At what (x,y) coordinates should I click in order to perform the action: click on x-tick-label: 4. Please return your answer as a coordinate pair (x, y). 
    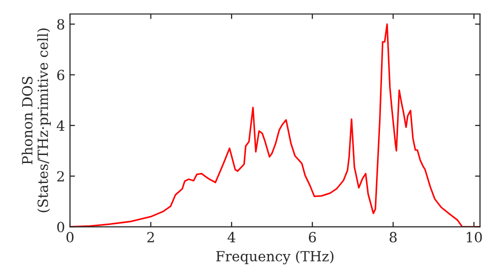
    Looking at the image, I should click on (232, 237).